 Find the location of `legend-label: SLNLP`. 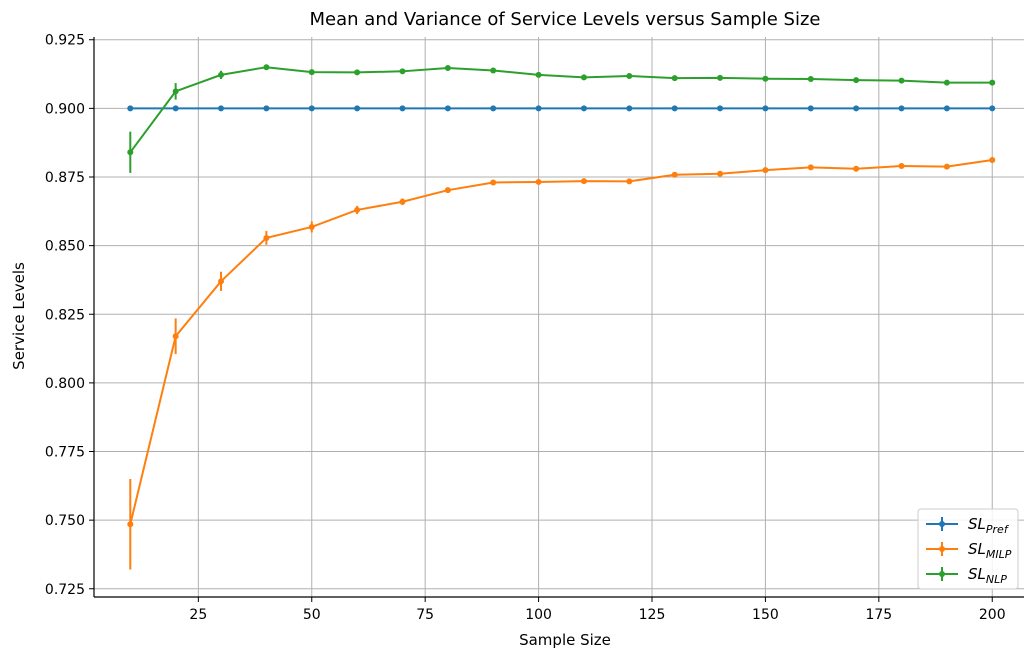

legend-label: SLNLP is located at coordinates (987, 575).